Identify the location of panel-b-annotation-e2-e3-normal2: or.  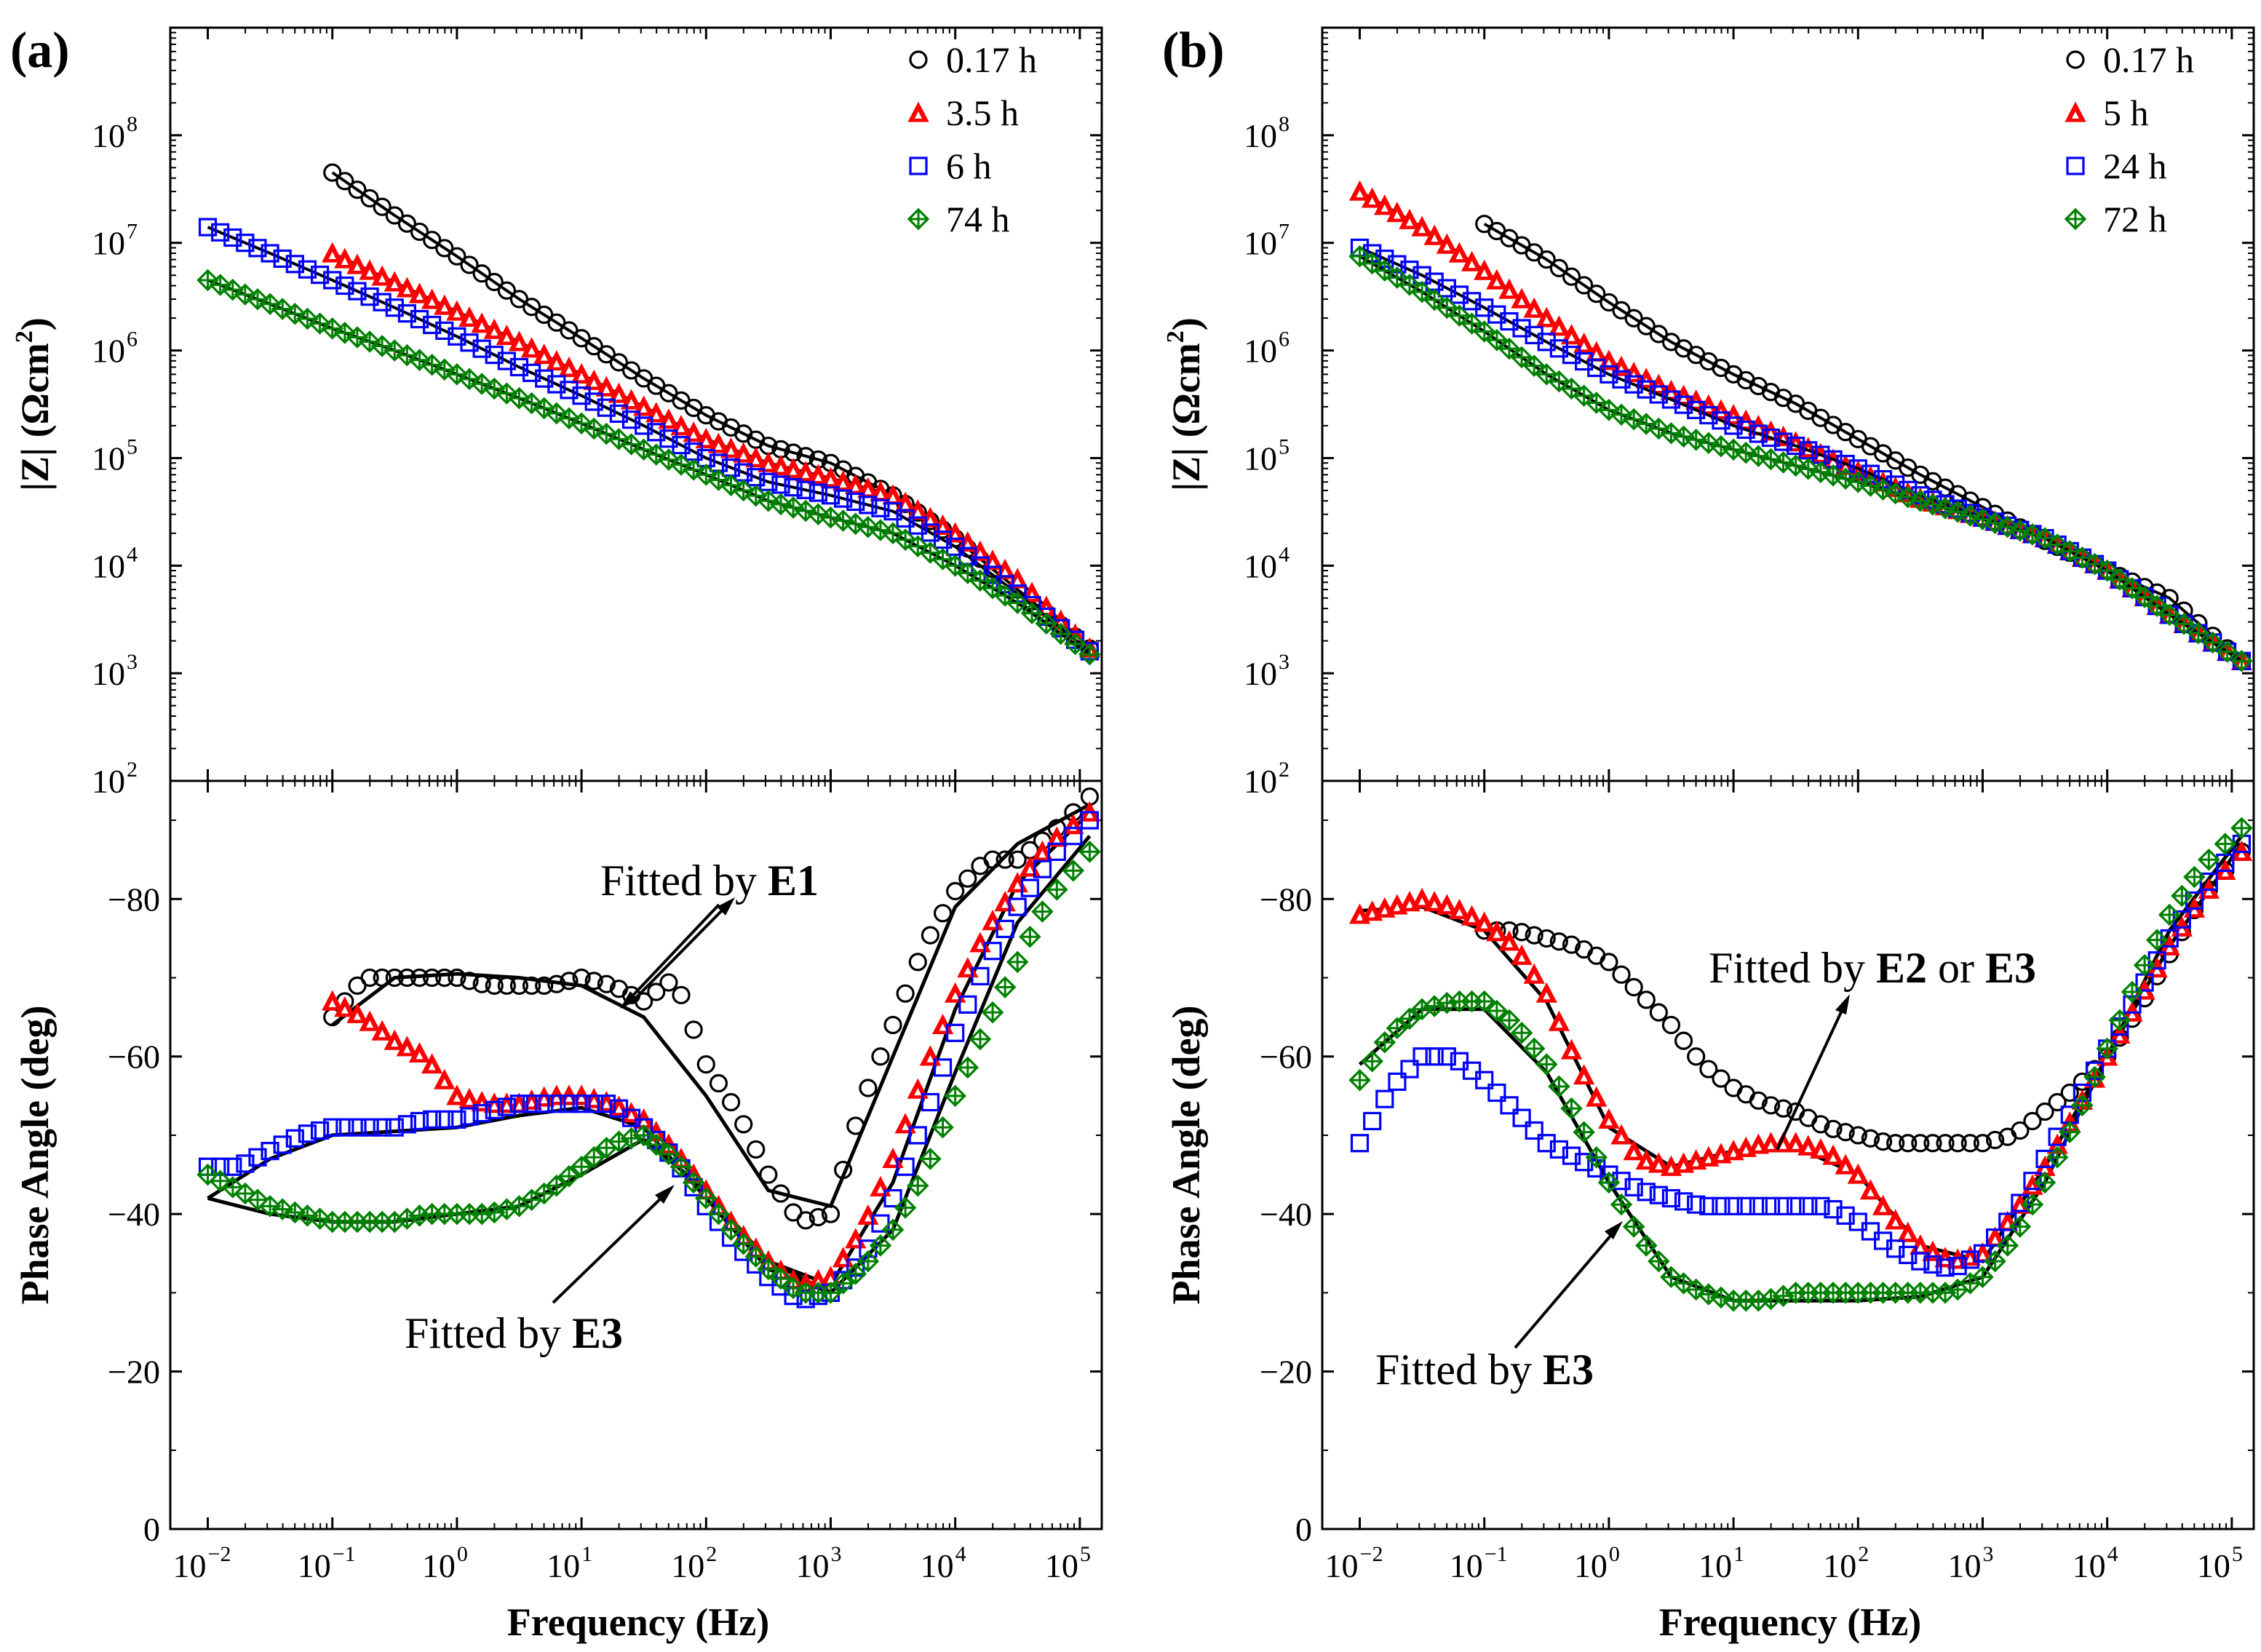
(1956, 968).